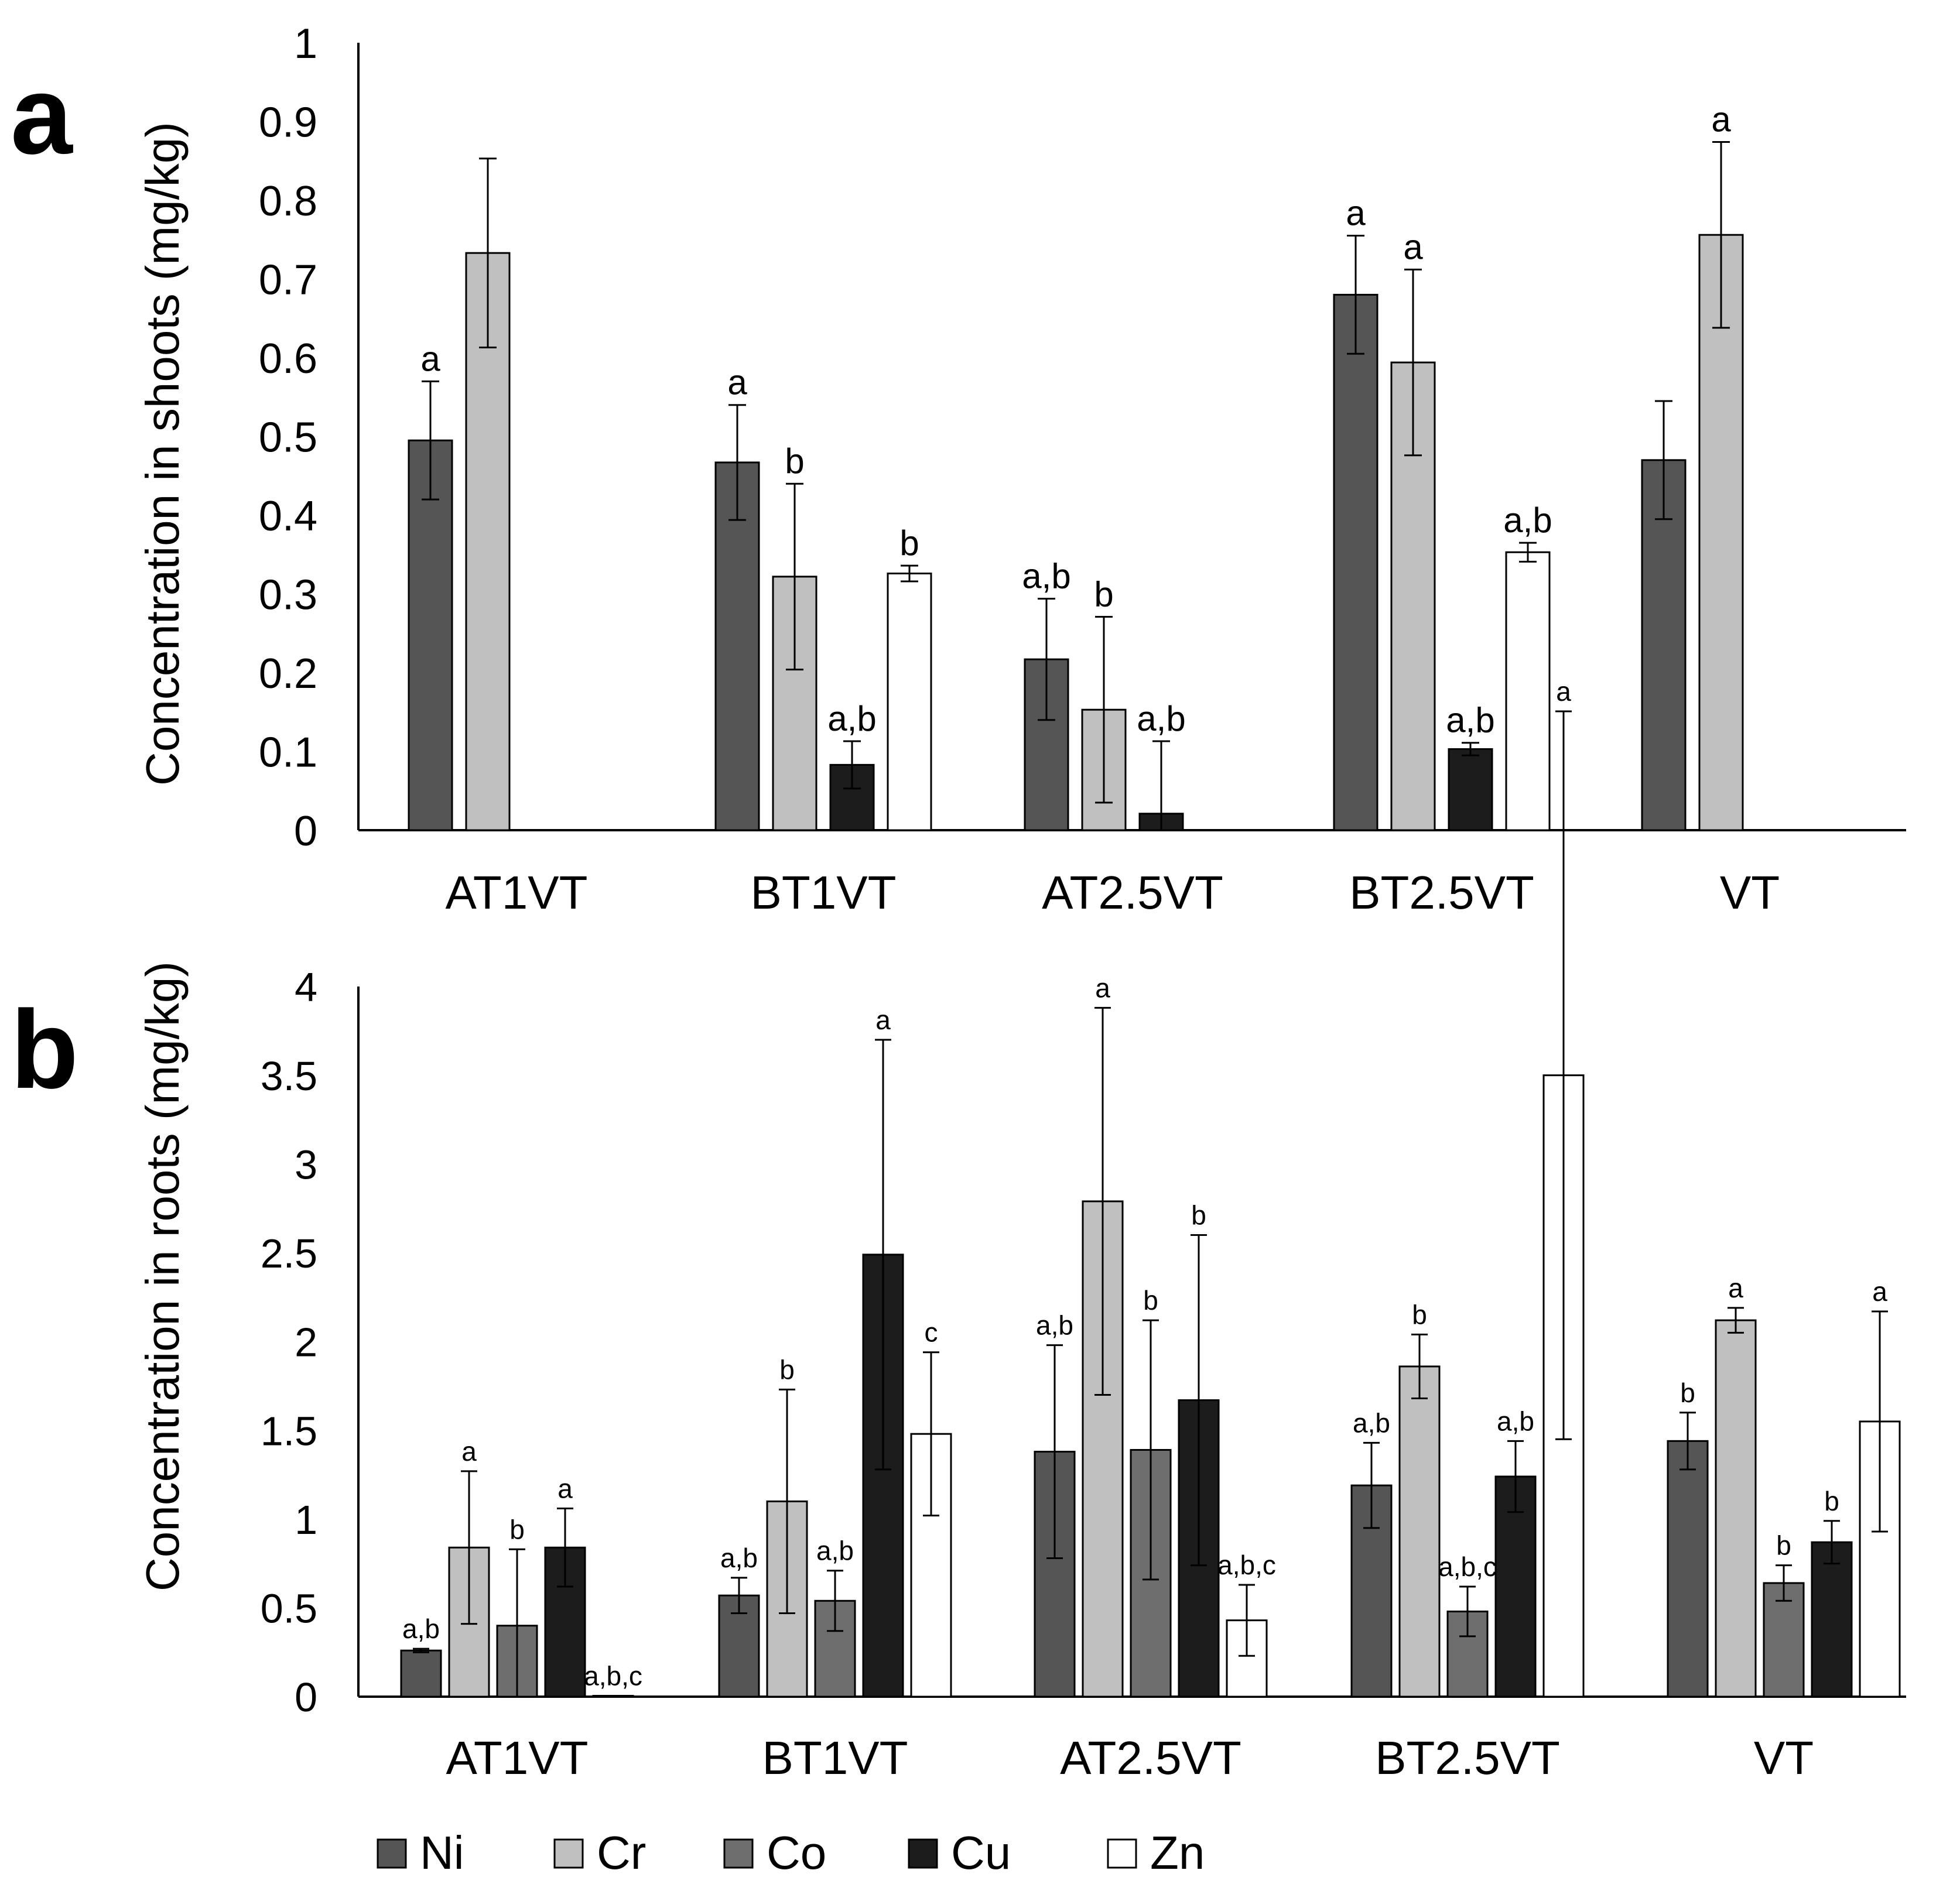 The width and height of the screenshot is (1960, 1901). I want to click on legend: Ni Cr Co Cu Zn, so click(791, 1853).